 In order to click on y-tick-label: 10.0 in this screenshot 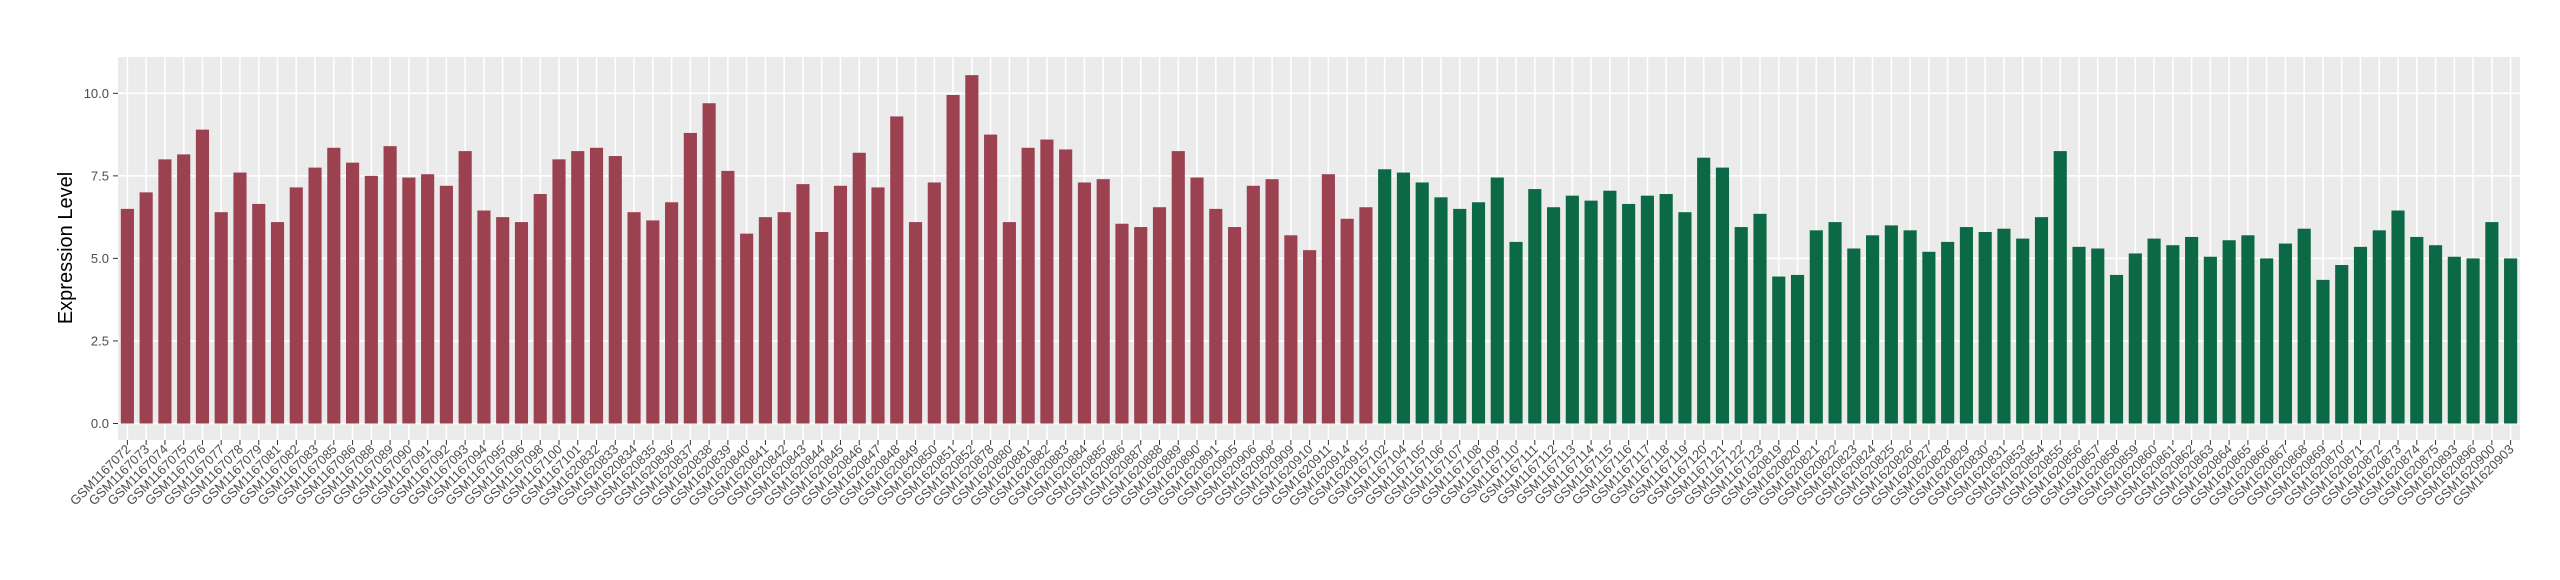, I will do `click(96, 93)`.